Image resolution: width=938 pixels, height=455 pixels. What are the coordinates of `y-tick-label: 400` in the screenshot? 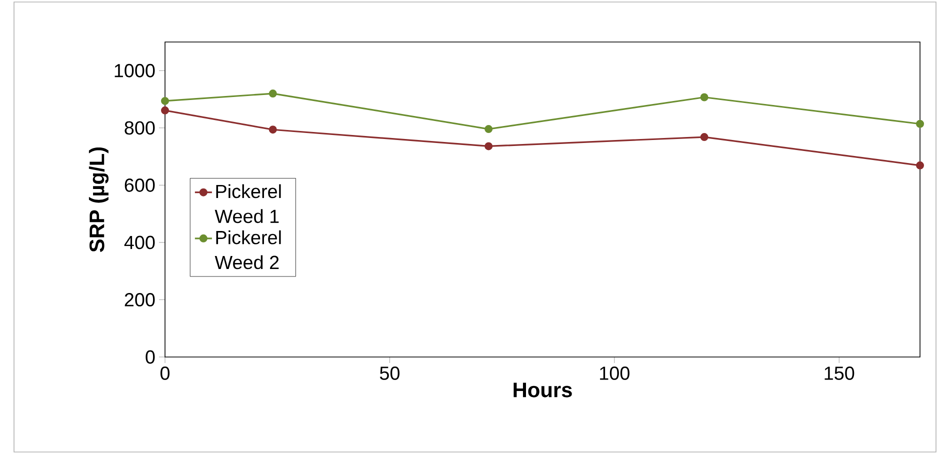 It's located at (139, 243).